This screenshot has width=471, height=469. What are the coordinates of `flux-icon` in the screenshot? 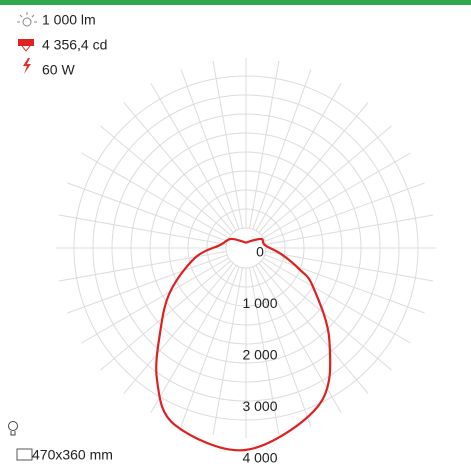 It's located at (27, 19).